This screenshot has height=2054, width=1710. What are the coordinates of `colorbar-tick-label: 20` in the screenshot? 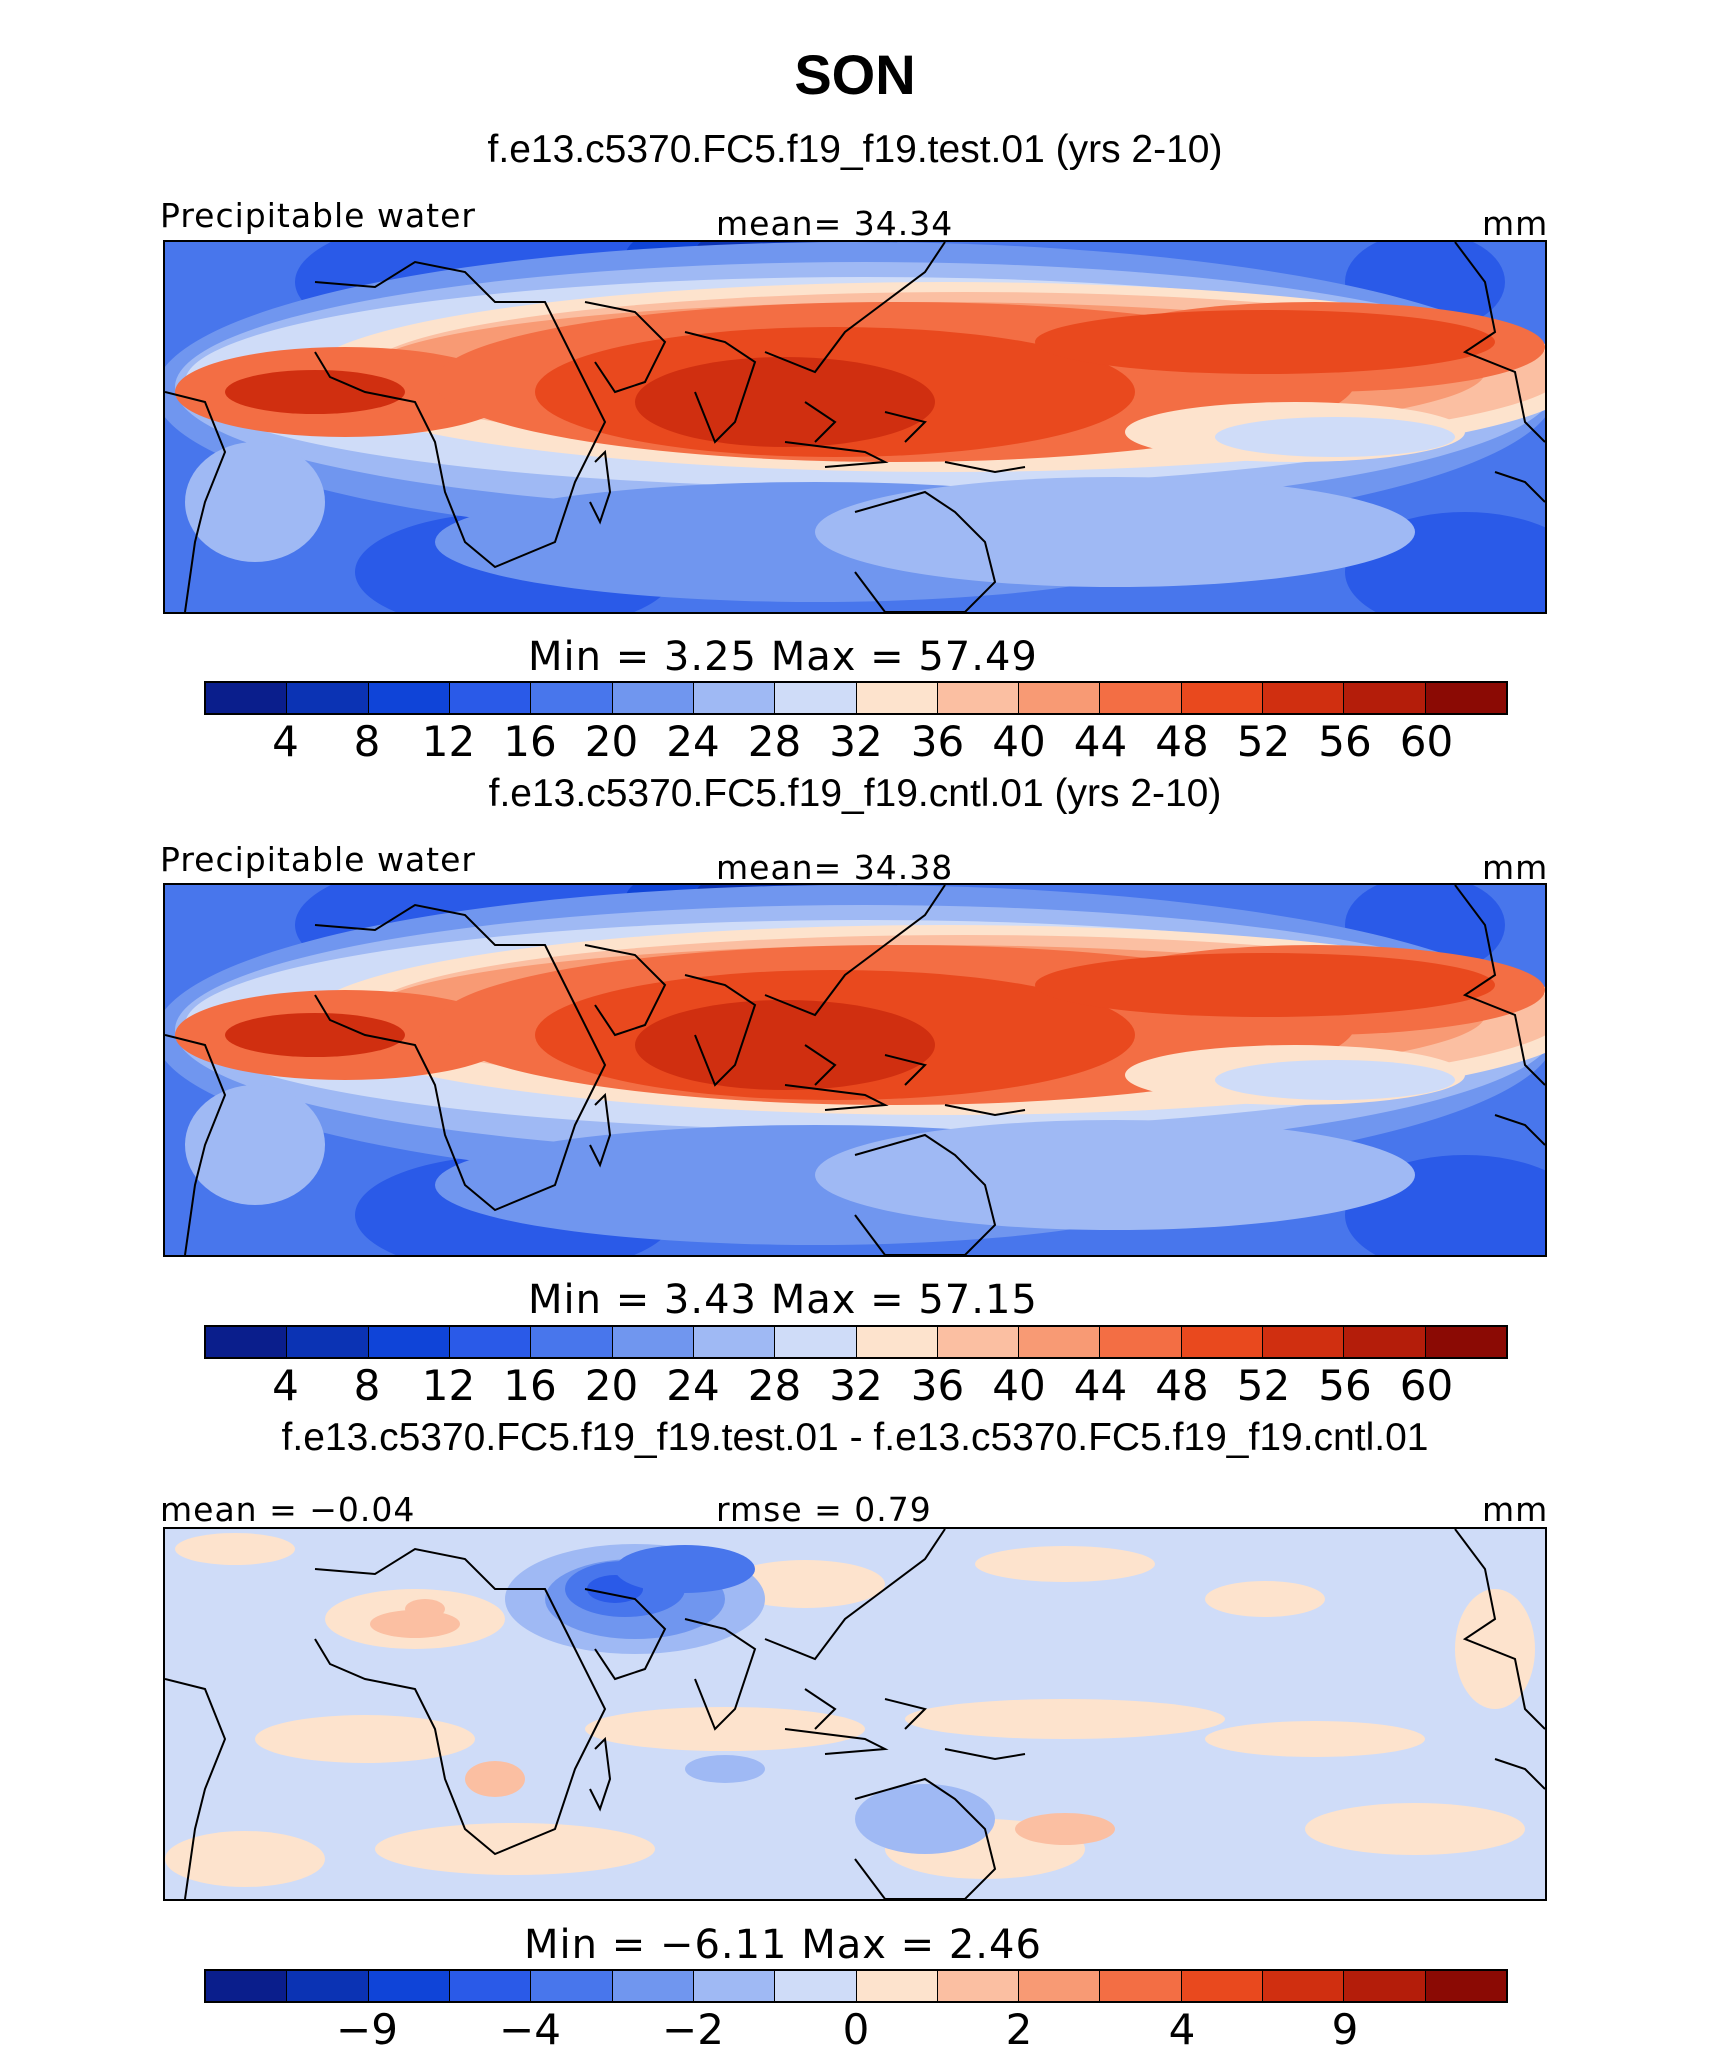 It's located at (611, 741).